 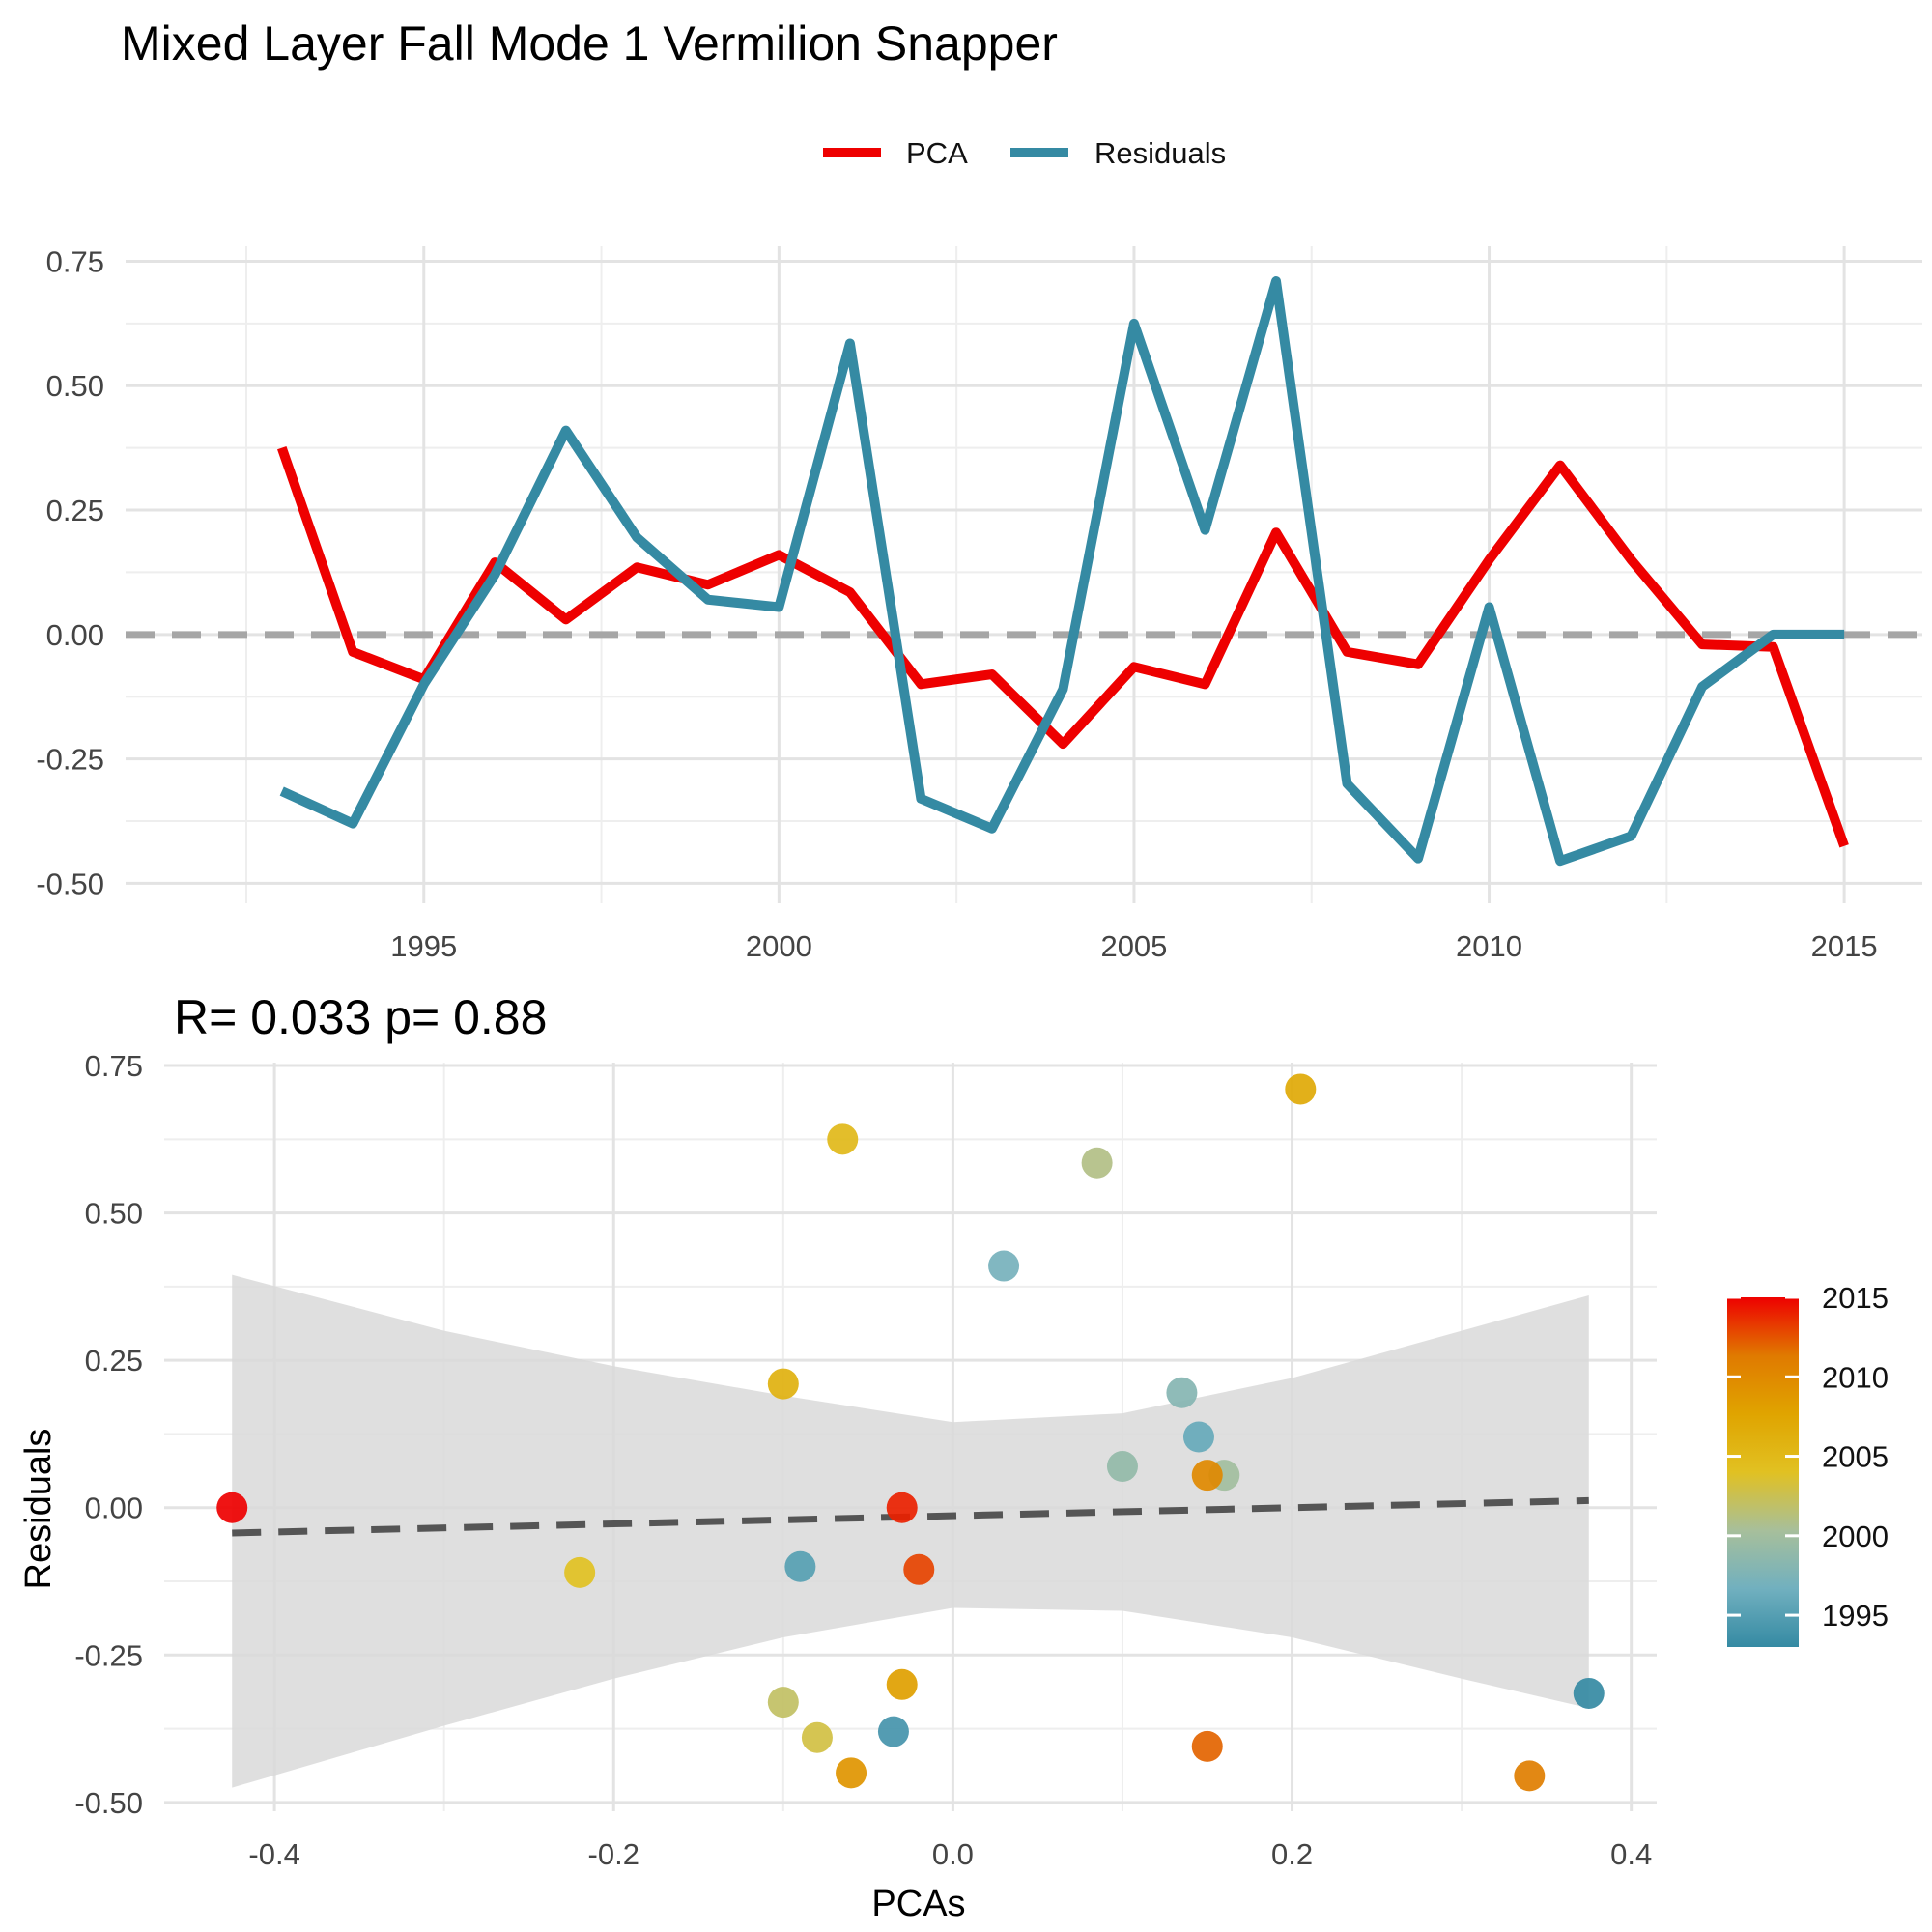 I want to click on x-tick-label: 2000, so click(x=779, y=946).